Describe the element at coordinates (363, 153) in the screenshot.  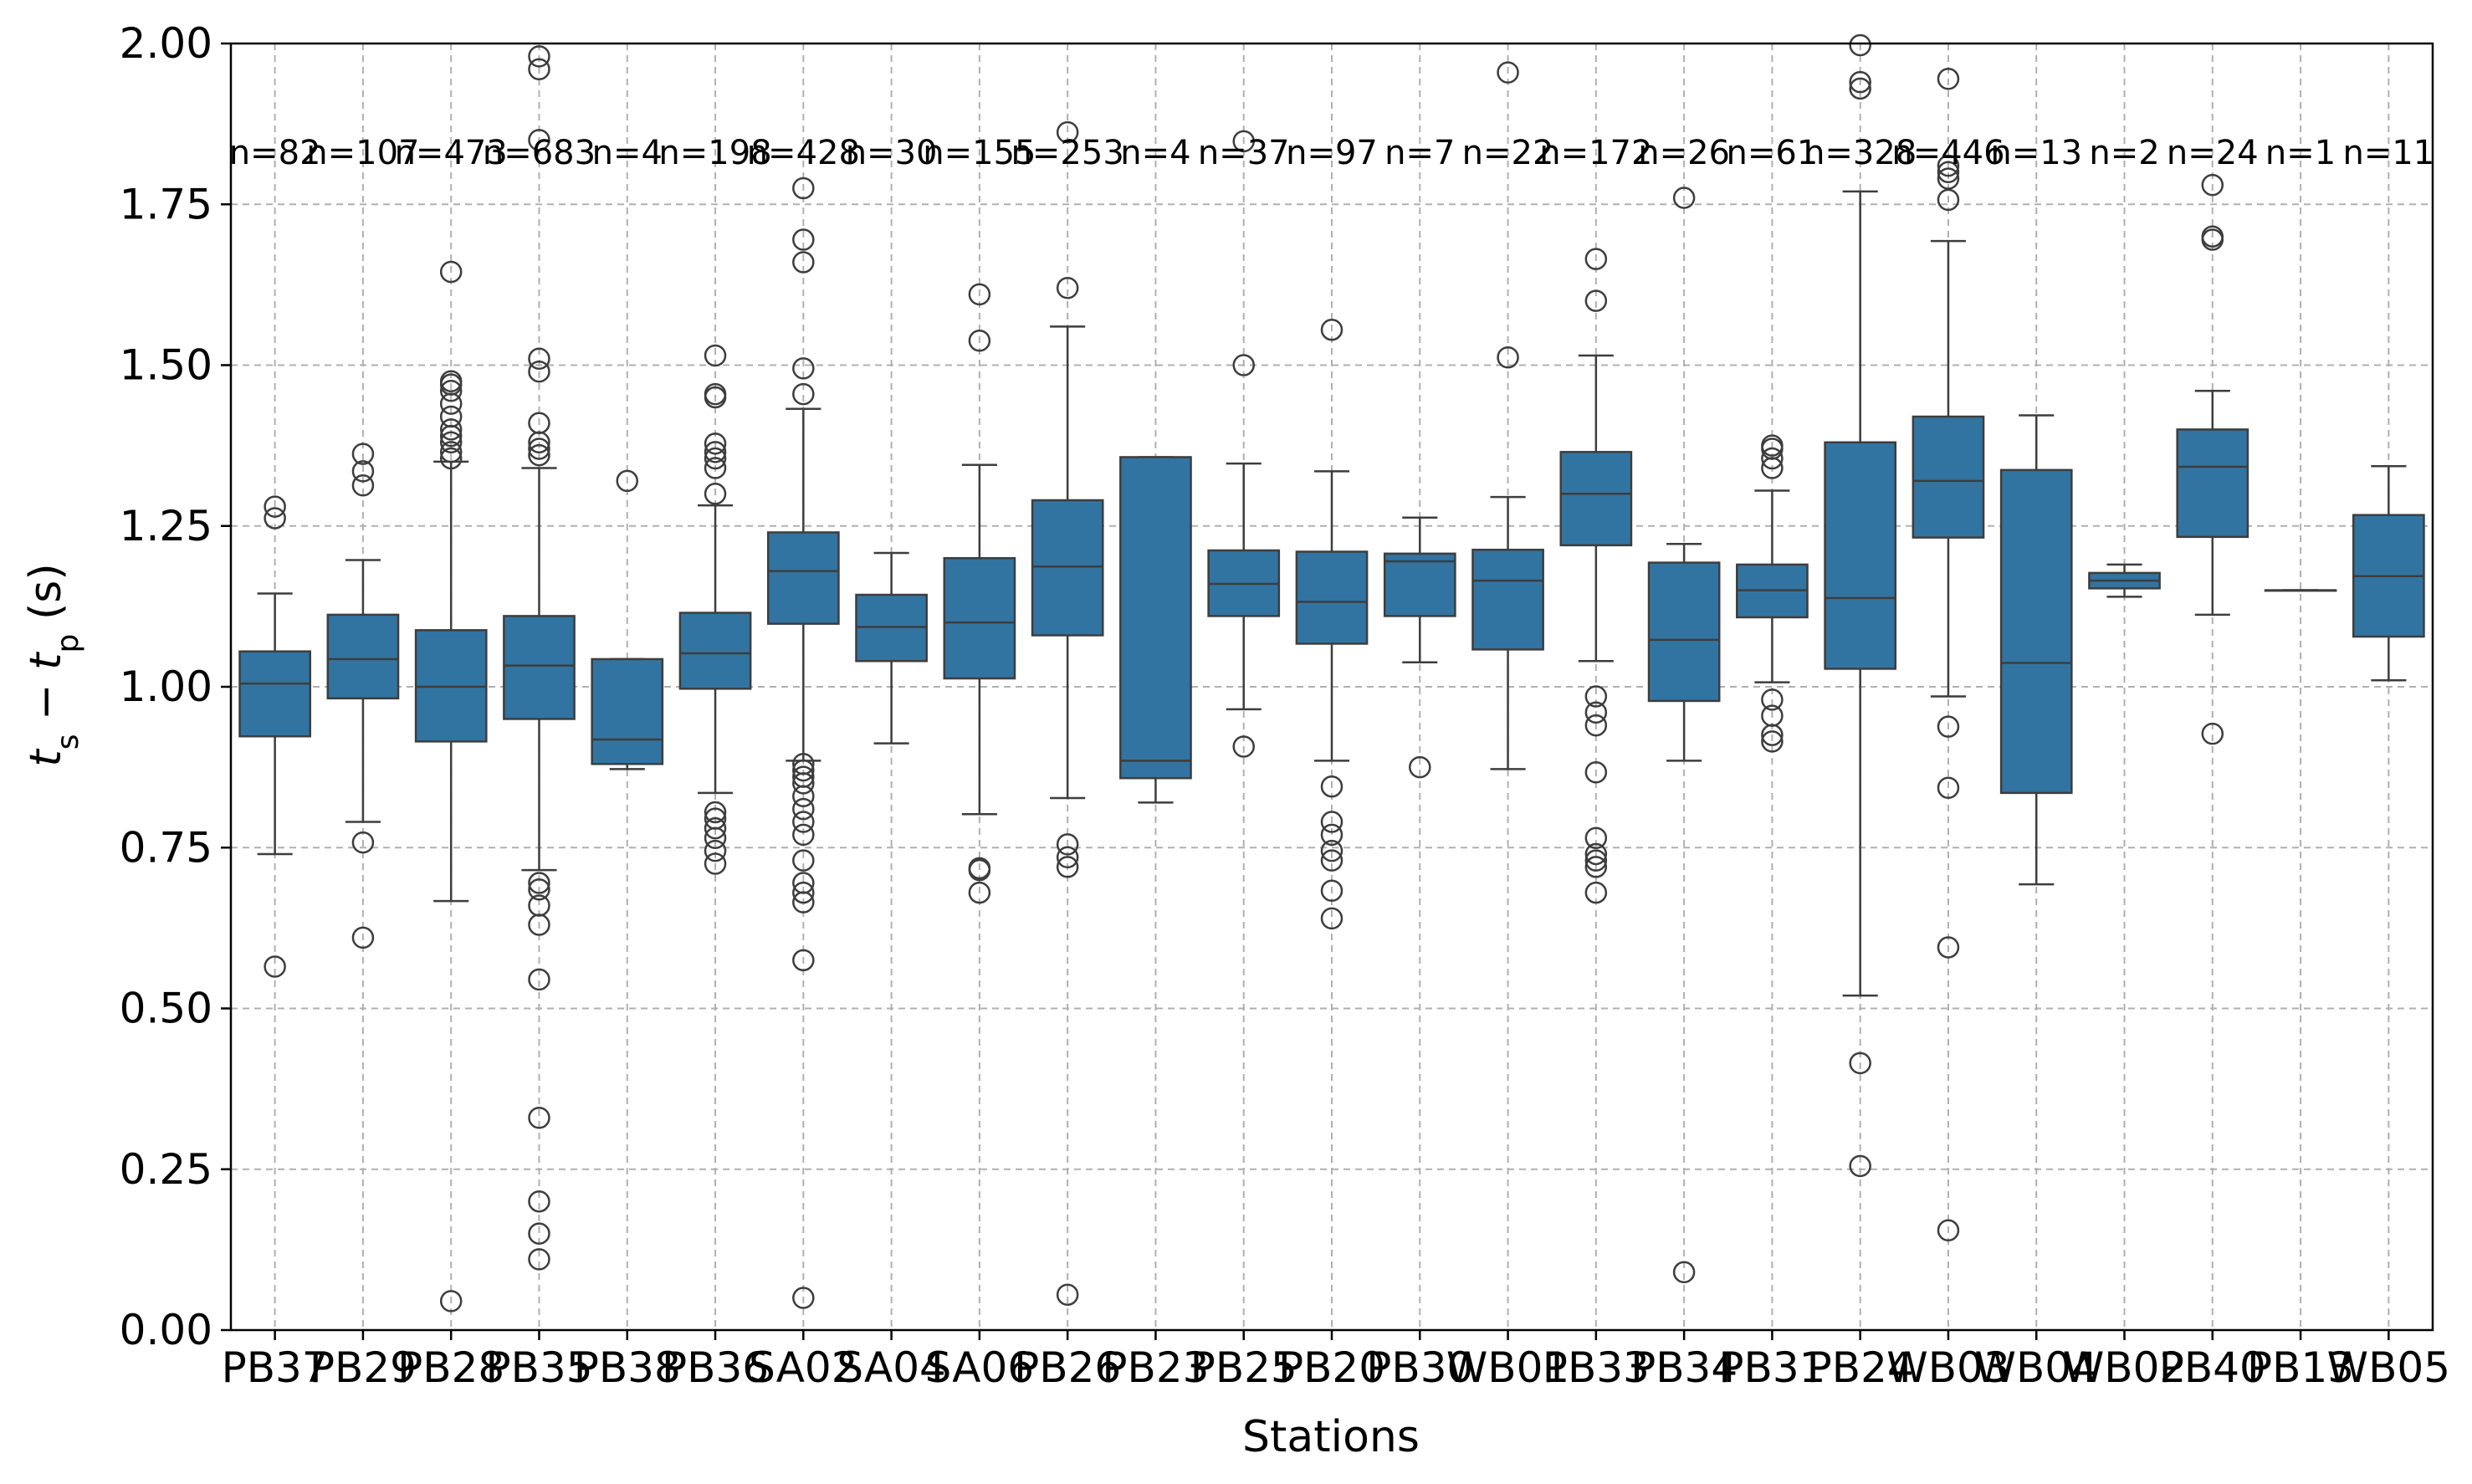
I see `count-label: n=107` at that location.